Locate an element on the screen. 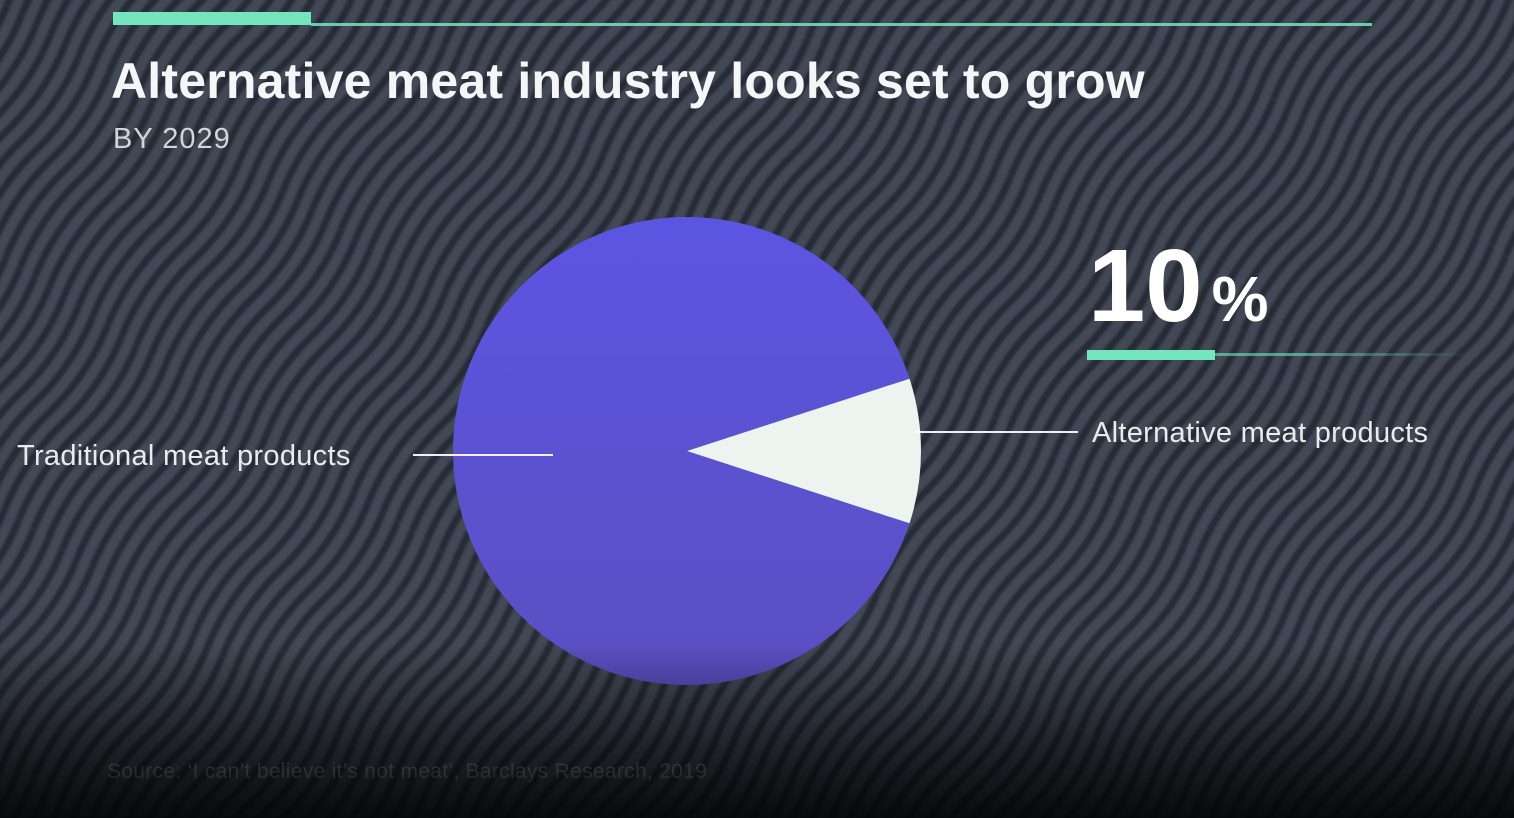 The width and height of the screenshot is (1514, 818). stat-percent-sign: % is located at coordinates (1240, 299).